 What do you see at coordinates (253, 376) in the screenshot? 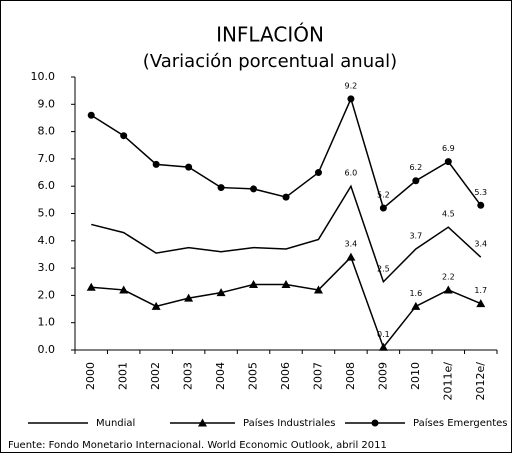
I see `x-tick-label: 2005` at bounding box center [253, 376].